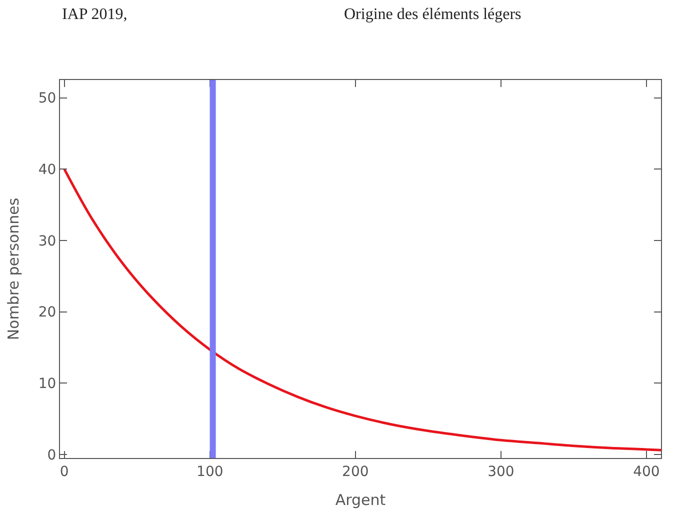 Image resolution: width=689 pixels, height=517 pixels. What do you see at coordinates (47, 312) in the screenshot?
I see `y-tick-label: 20` at bounding box center [47, 312].